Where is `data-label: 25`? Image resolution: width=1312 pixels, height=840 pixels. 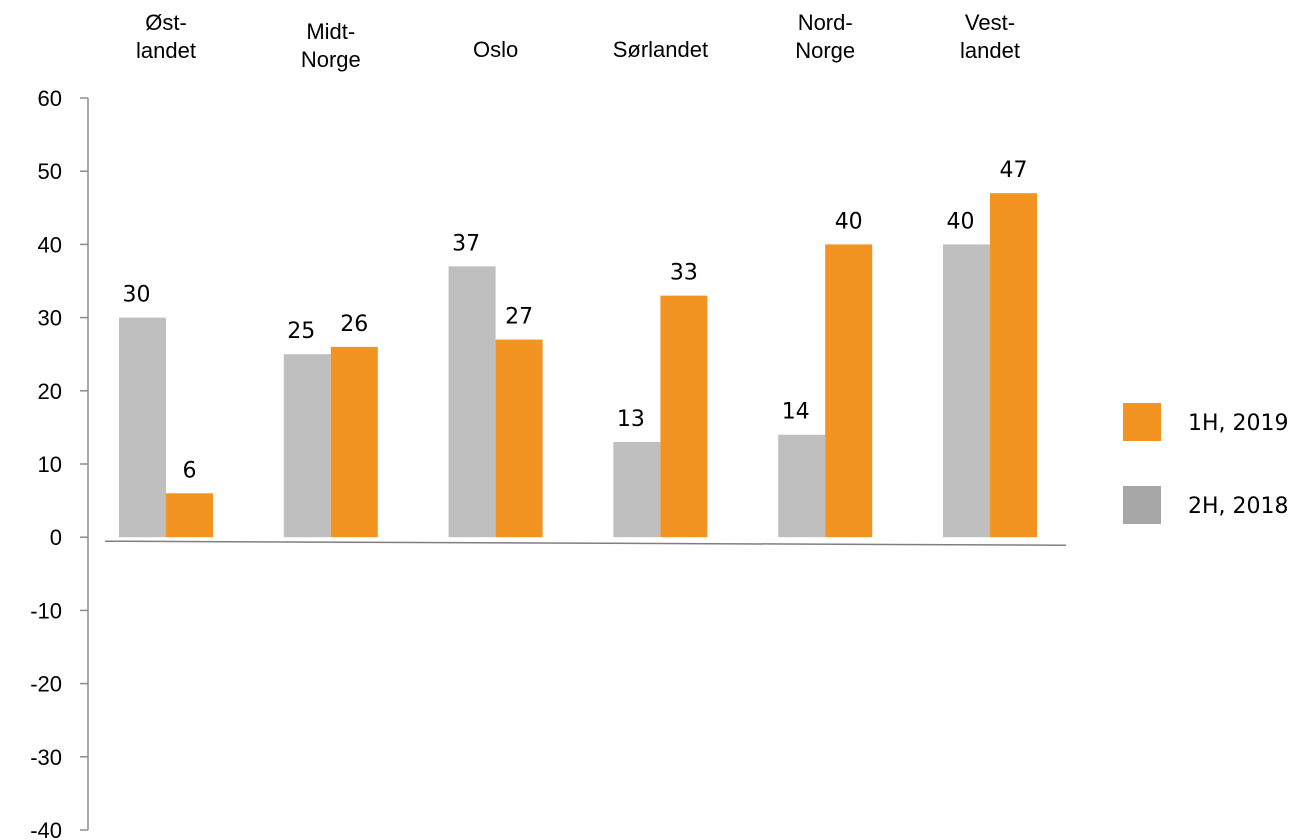
data-label: 25 is located at coordinates (301, 331).